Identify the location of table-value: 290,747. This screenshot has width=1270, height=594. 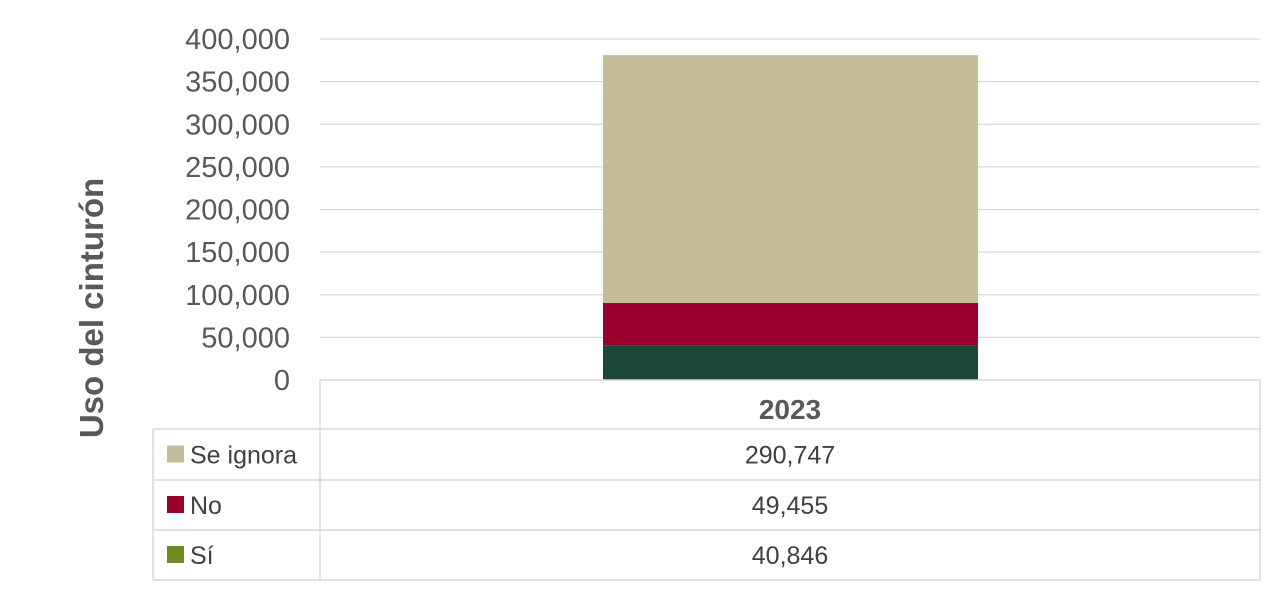
(790, 456).